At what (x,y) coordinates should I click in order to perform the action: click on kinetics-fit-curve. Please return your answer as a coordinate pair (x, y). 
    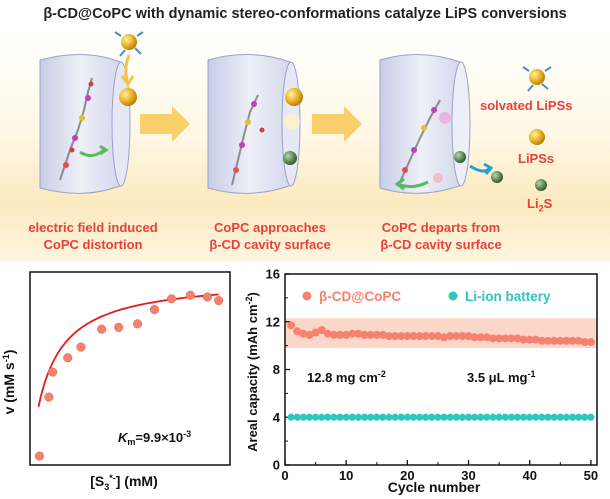
    Looking at the image, I should click on (128, 350).